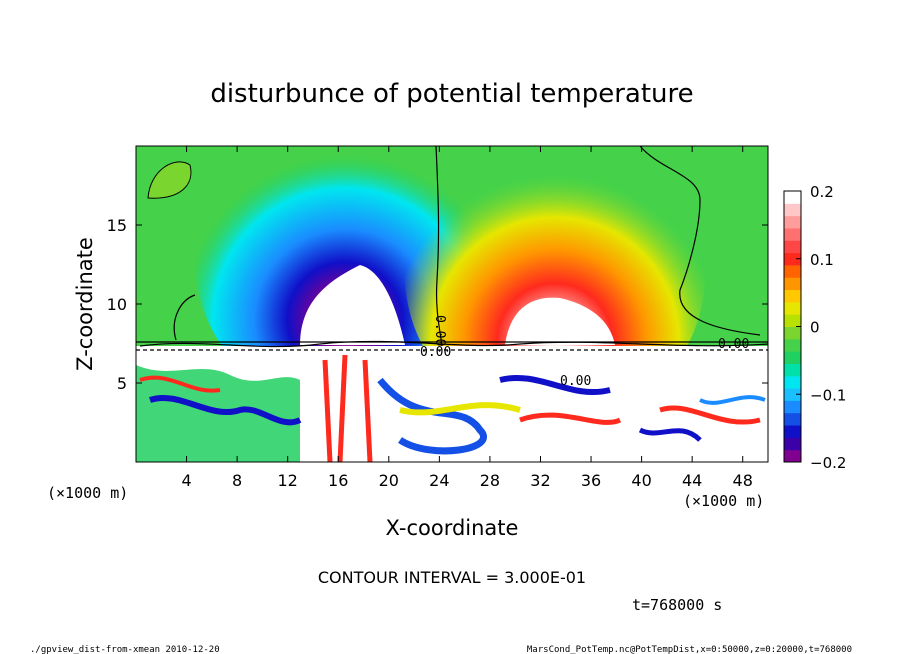  What do you see at coordinates (338, 480) in the screenshot?
I see `x-tick-label: 16` at bounding box center [338, 480].